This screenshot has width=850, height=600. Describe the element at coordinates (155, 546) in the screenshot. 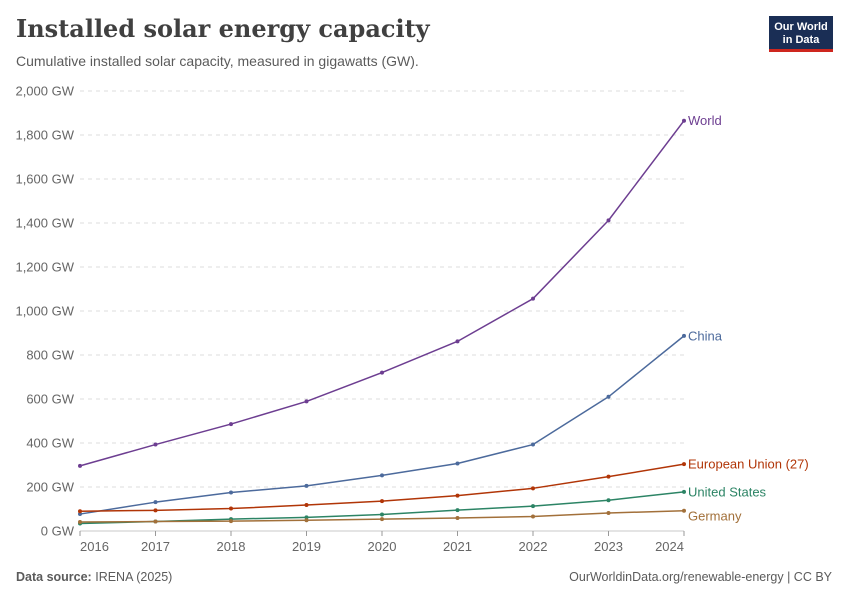

I see `x-tick-label: 2017` at that location.